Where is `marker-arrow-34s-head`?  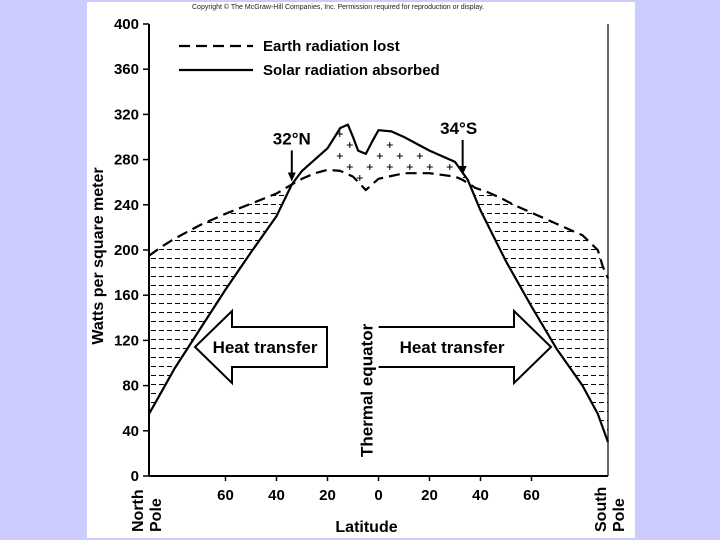
marker-arrow-34s-head is located at coordinates (462, 170).